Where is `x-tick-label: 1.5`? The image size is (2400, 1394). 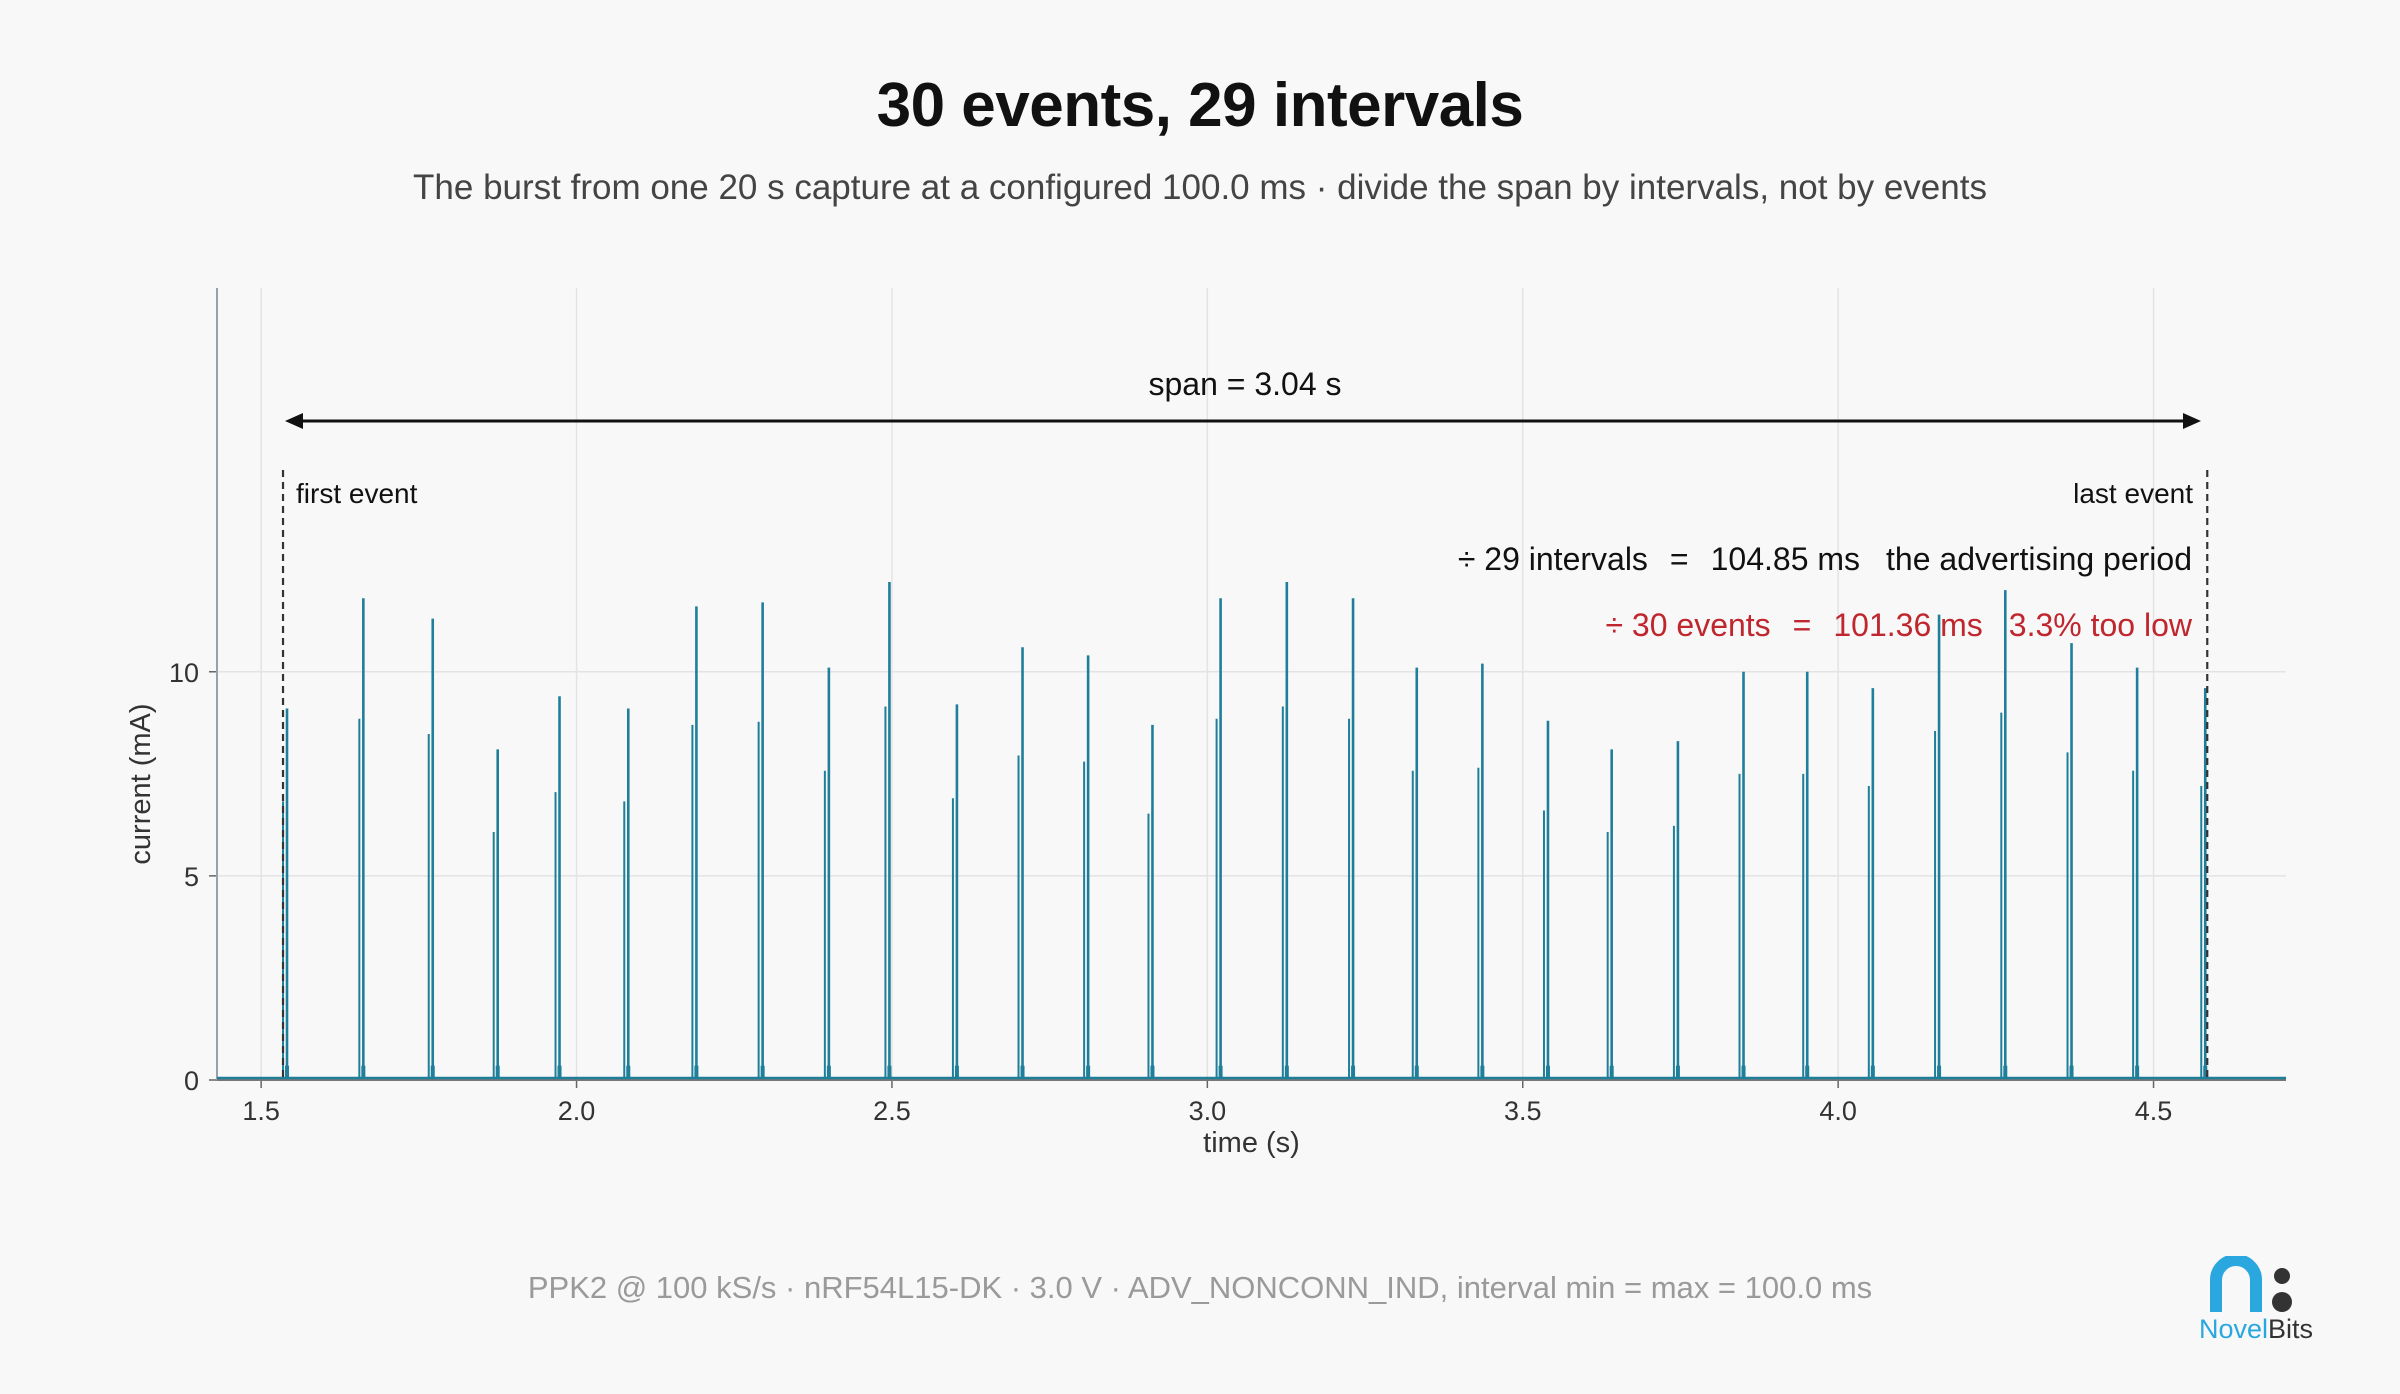 x-tick-label: 1.5 is located at coordinates (261, 1111).